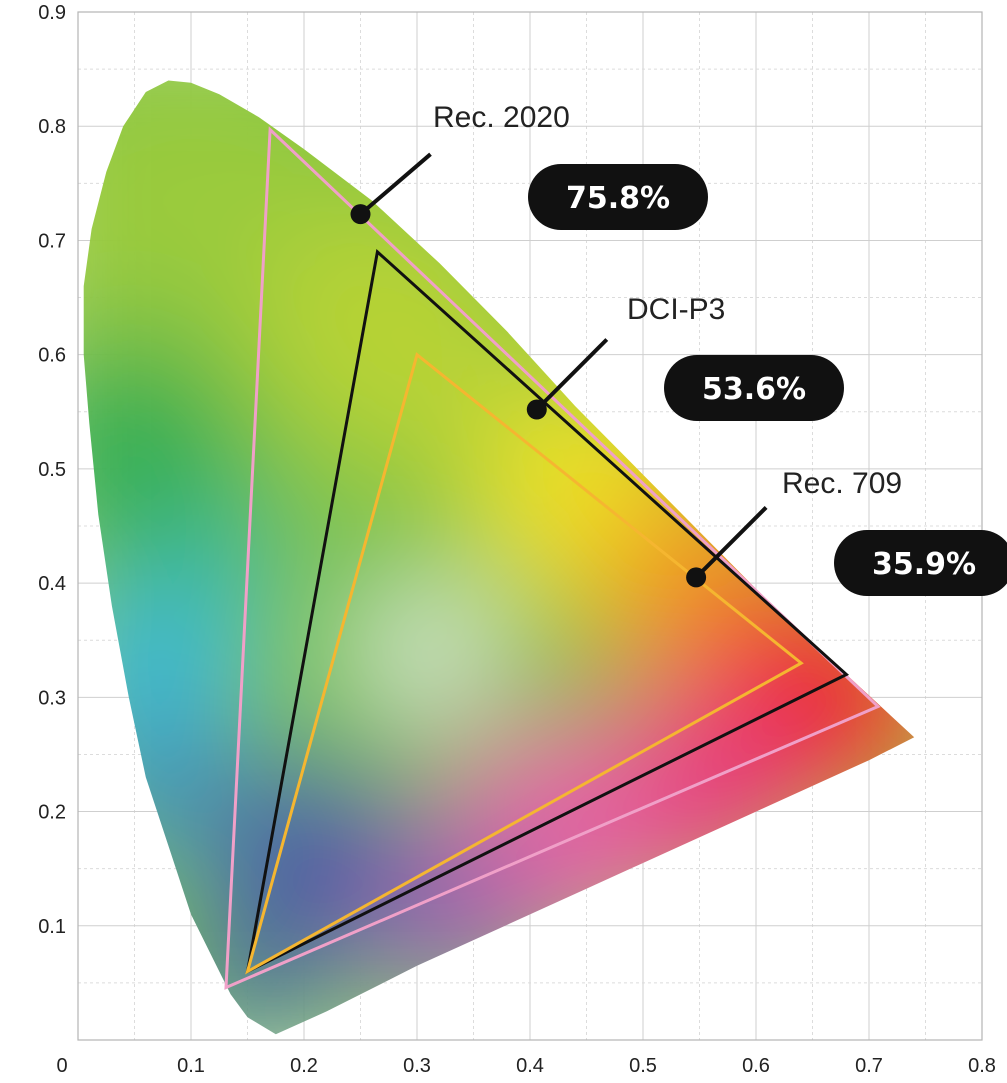 This screenshot has height=1083, width=1007. What do you see at coordinates (417, 1066) in the screenshot?
I see `x-tick-label: 0.3` at bounding box center [417, 1066].